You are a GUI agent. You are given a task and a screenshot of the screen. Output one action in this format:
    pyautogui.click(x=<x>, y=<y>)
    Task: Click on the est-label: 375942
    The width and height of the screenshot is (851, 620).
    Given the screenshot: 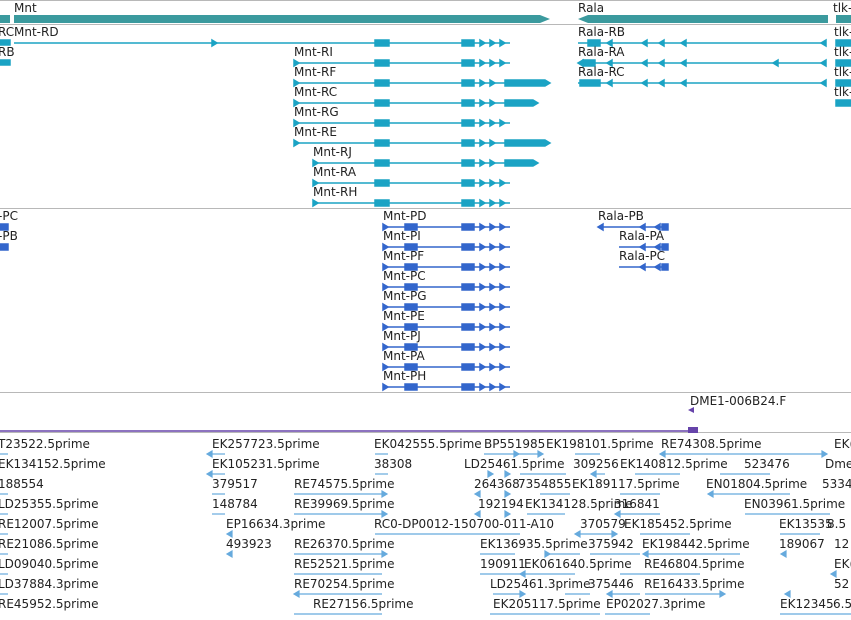 What is the action you would take?
    pyautogui.click(x=611, y=544)
    